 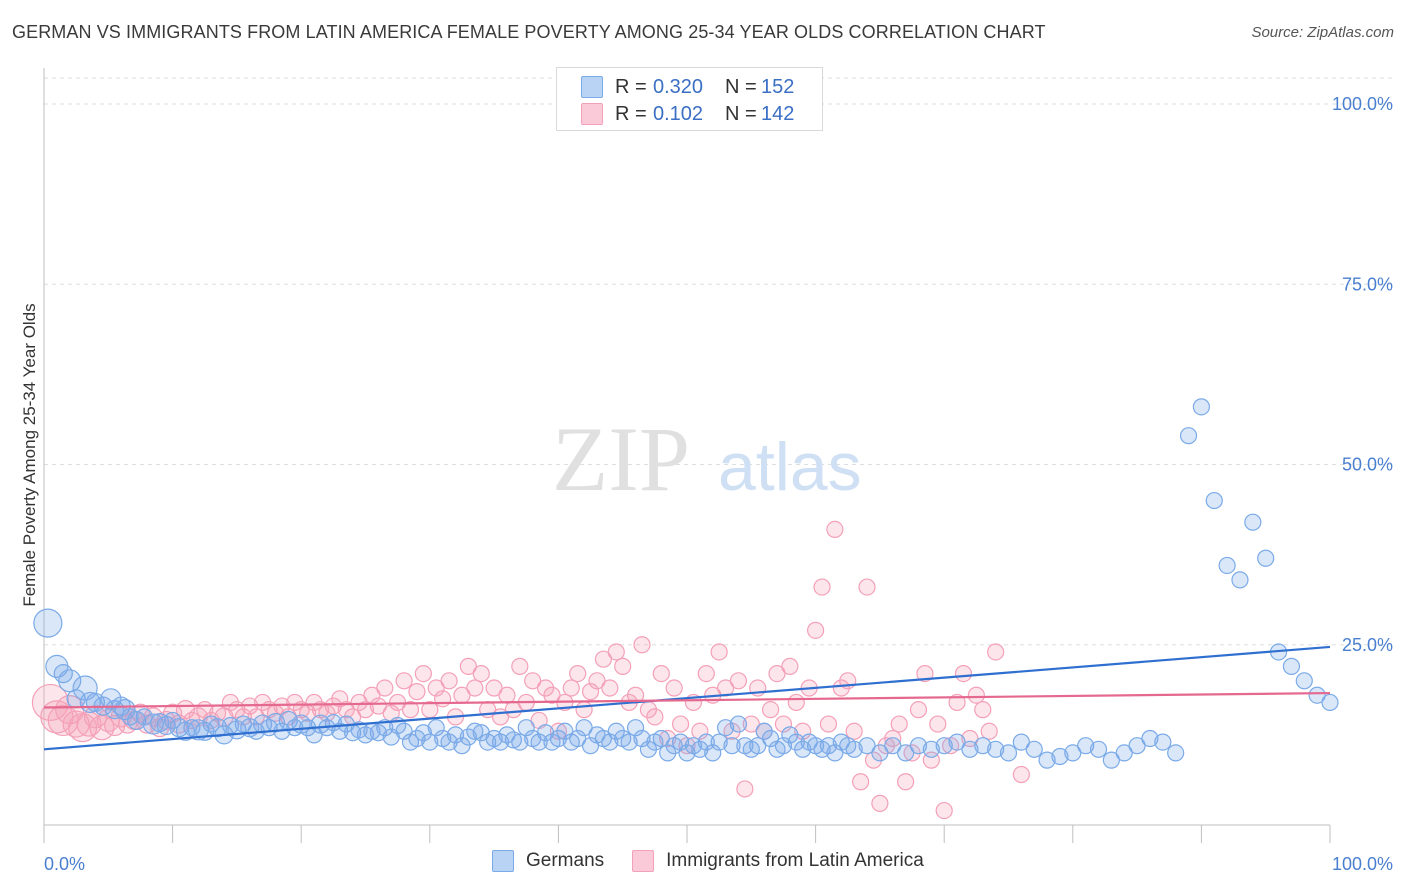 I want to click on y-tick-label: 75.0%, so click(x=1367, y=284).